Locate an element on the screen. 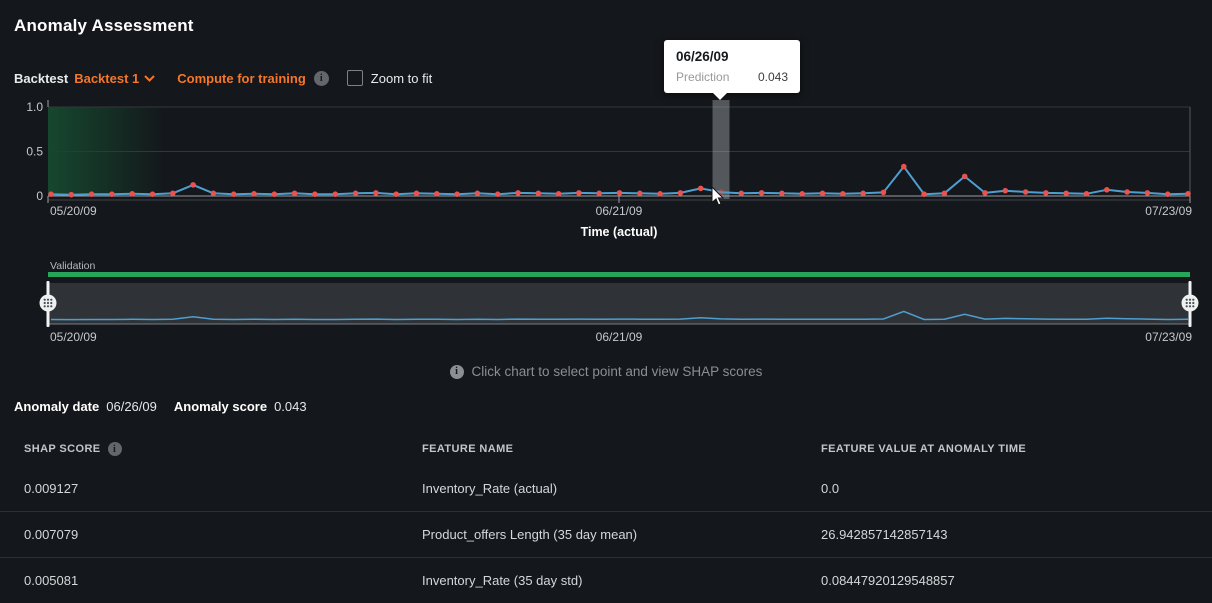 This screenshot has height=603, width=1212. brush-selected-region is located at coordinates (619, 303).